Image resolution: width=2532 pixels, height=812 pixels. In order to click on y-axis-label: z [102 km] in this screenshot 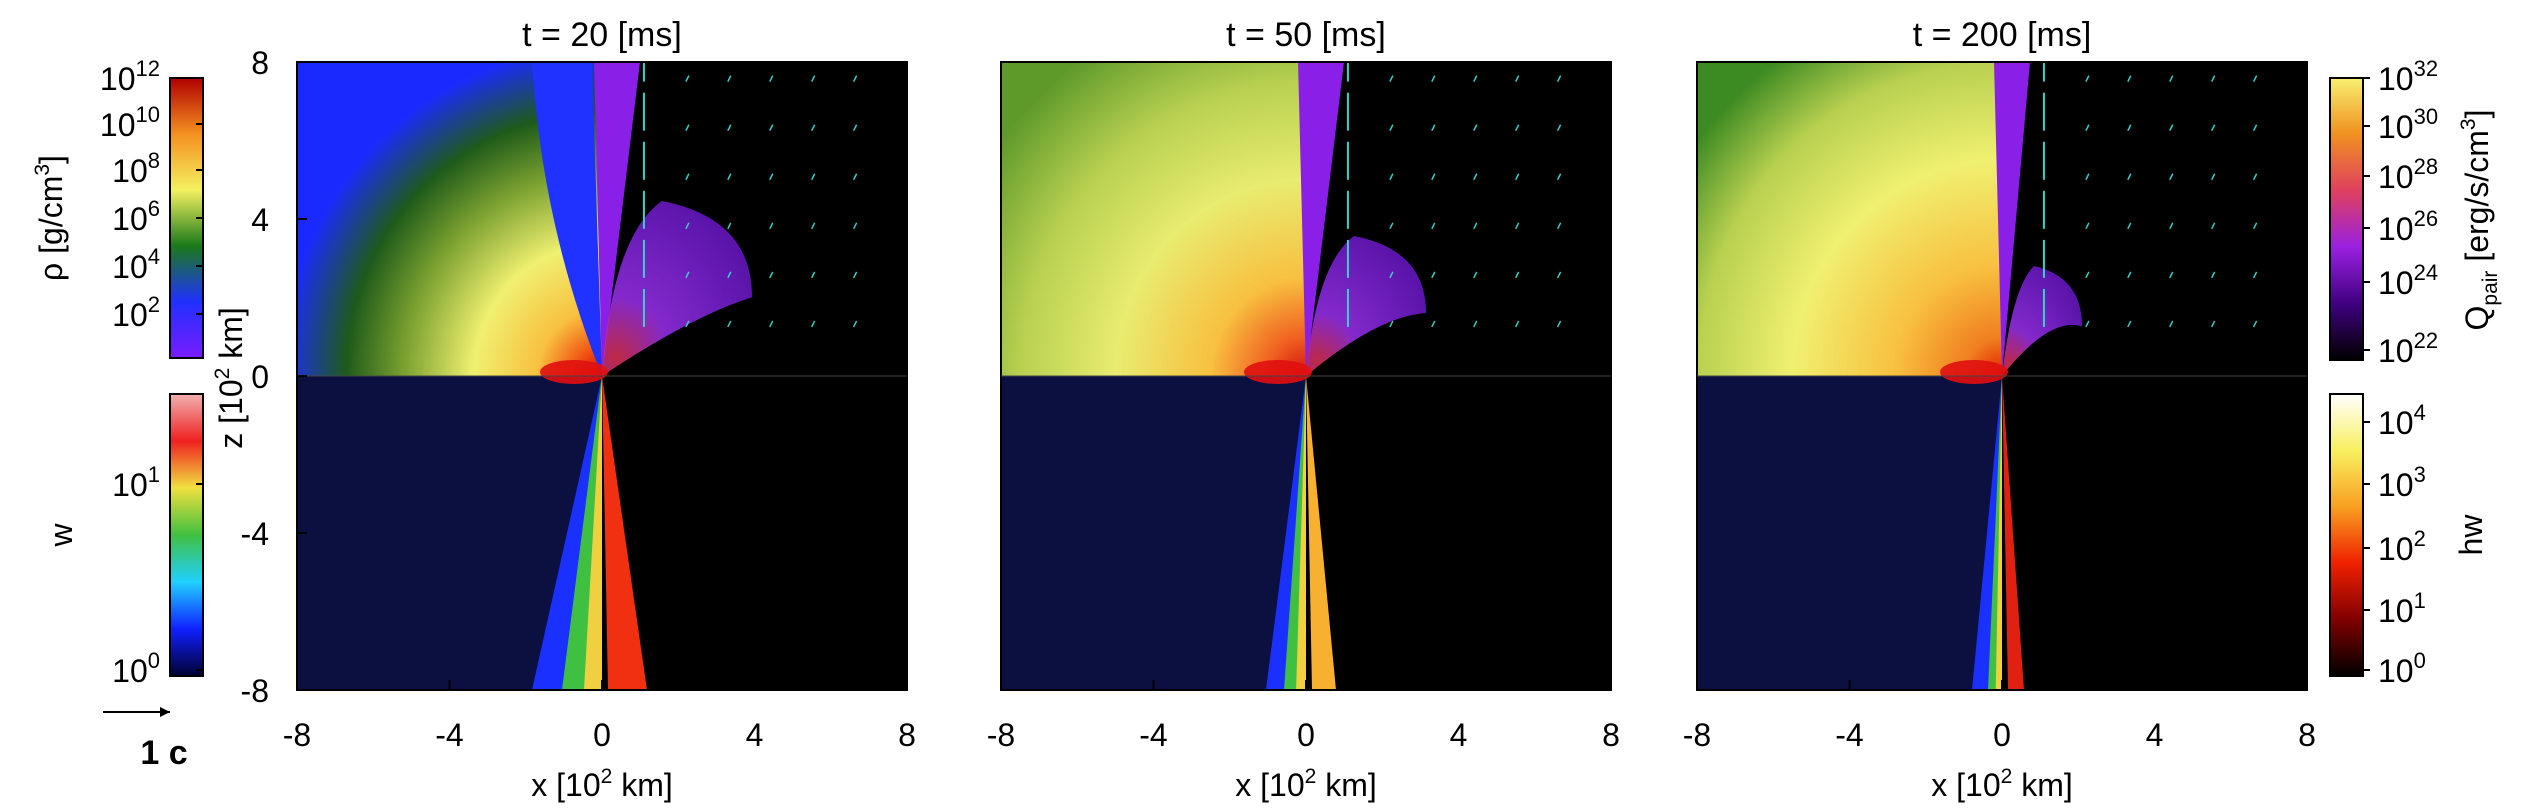, I will do `click(230, 378)`.